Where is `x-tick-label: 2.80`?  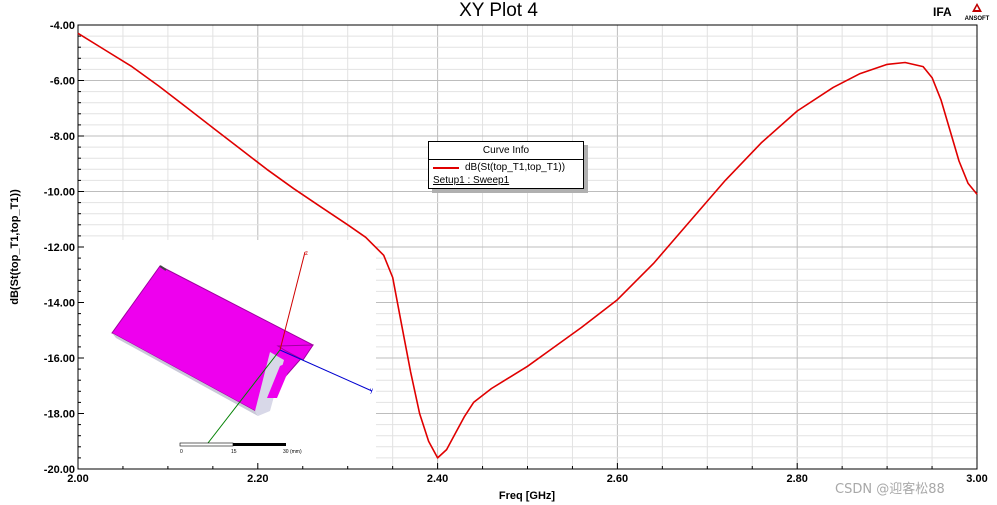 x-tick-label: 2.80 is located at coordinates (796, 479).